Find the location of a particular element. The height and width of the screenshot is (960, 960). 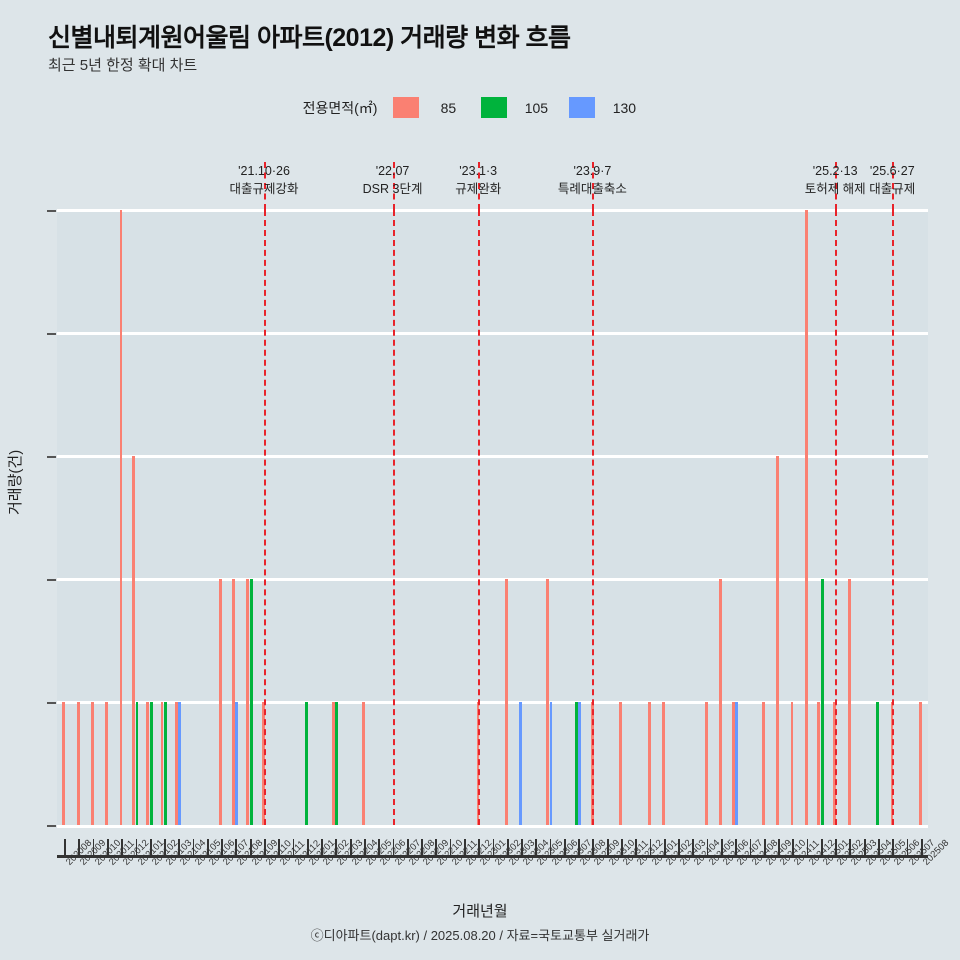

annotation-date: '23.9·7 is located at coordinates (592, 171).